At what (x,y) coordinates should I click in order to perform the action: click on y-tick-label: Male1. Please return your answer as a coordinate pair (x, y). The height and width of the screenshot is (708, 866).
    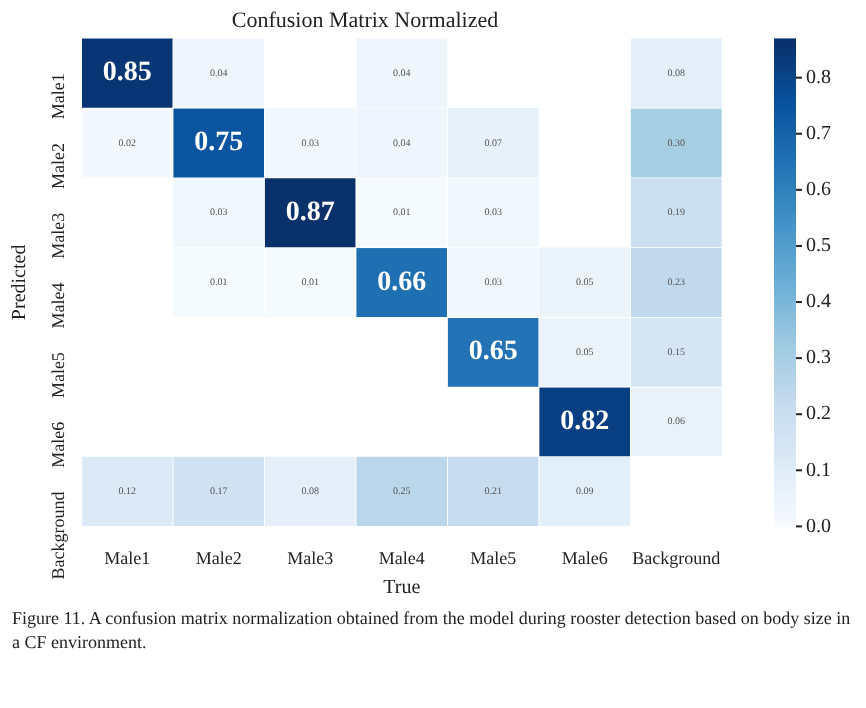
    Looking at the image, I should click on (58, 96).